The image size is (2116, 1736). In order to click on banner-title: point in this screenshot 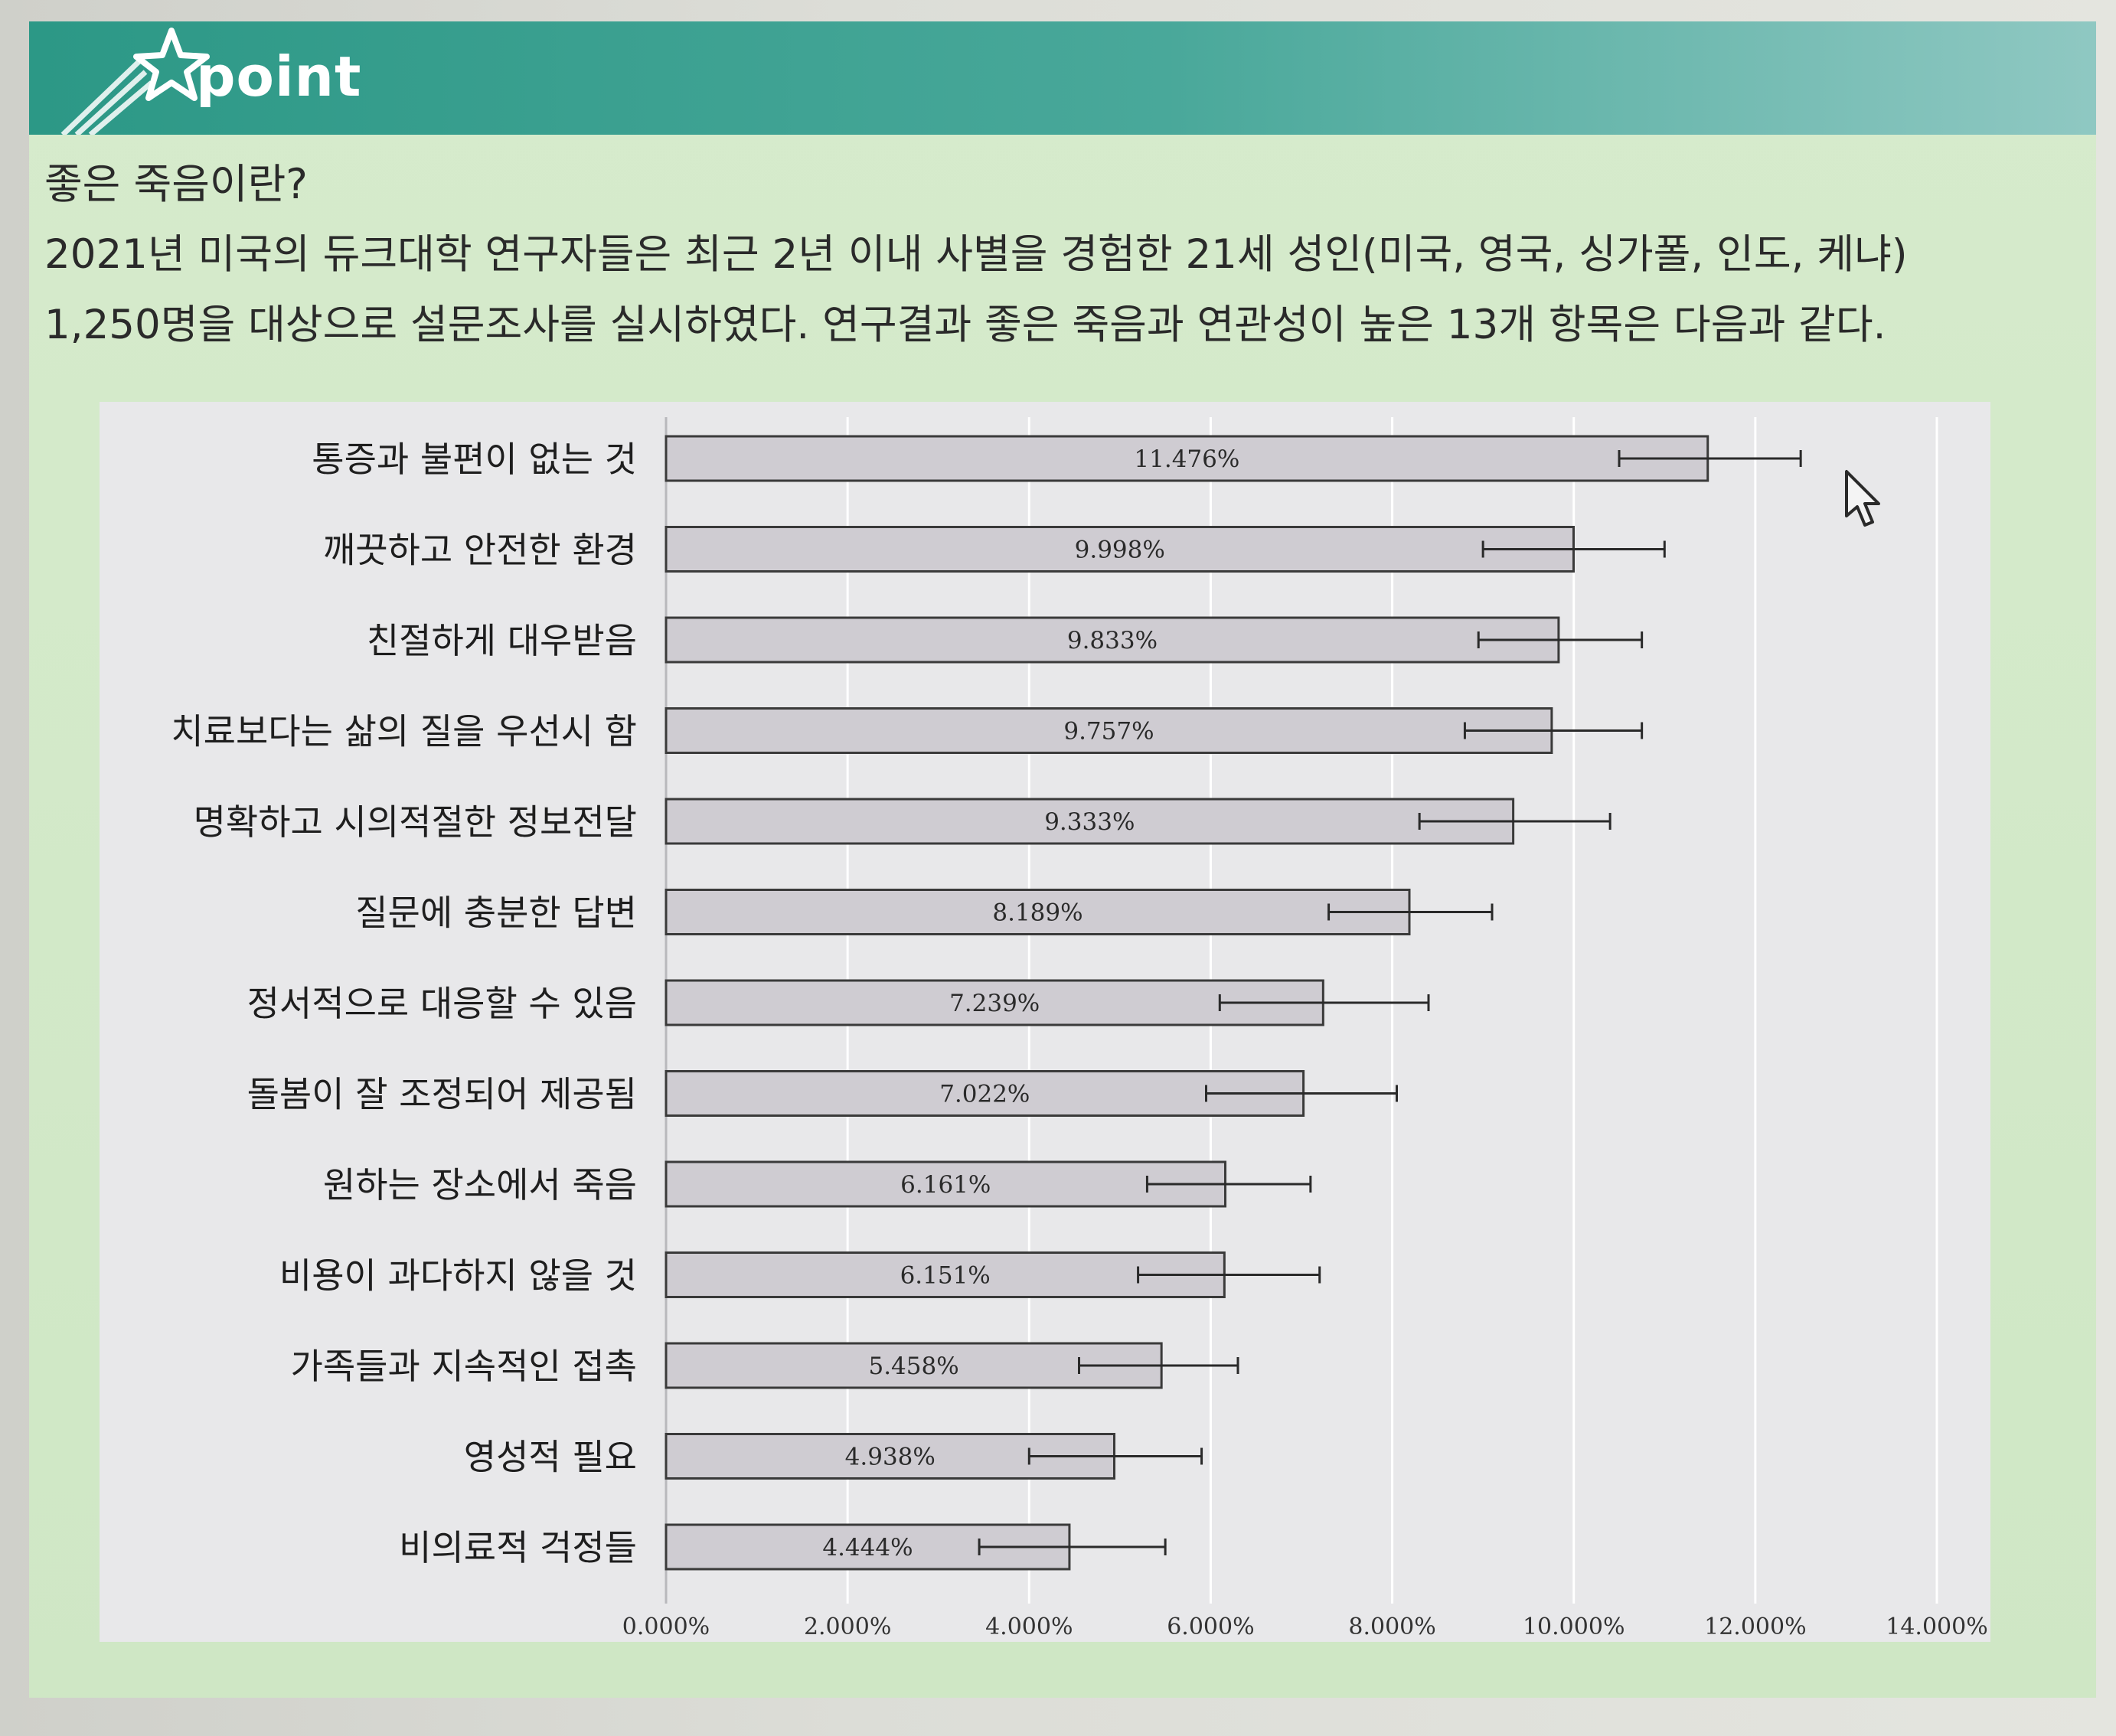, I will do `click(279, 76)`.